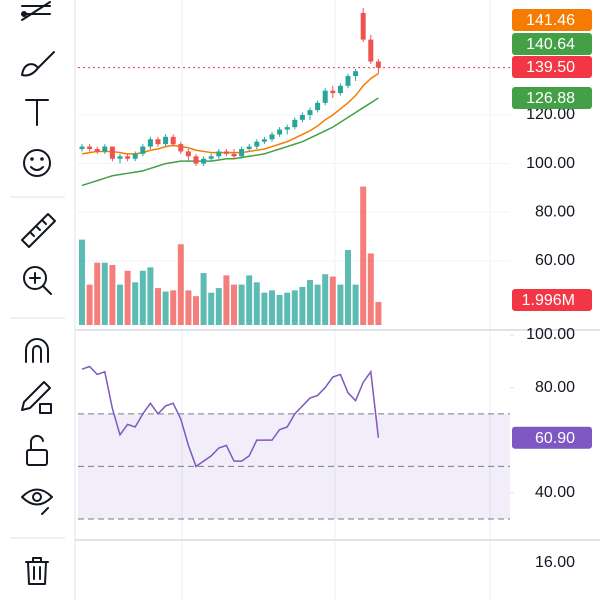 This screenshot has width=600, height=600. What do you see at coordinates (37, 280) in the screenshot?
I see `tool-zoom` at bounding box center [37, 280].